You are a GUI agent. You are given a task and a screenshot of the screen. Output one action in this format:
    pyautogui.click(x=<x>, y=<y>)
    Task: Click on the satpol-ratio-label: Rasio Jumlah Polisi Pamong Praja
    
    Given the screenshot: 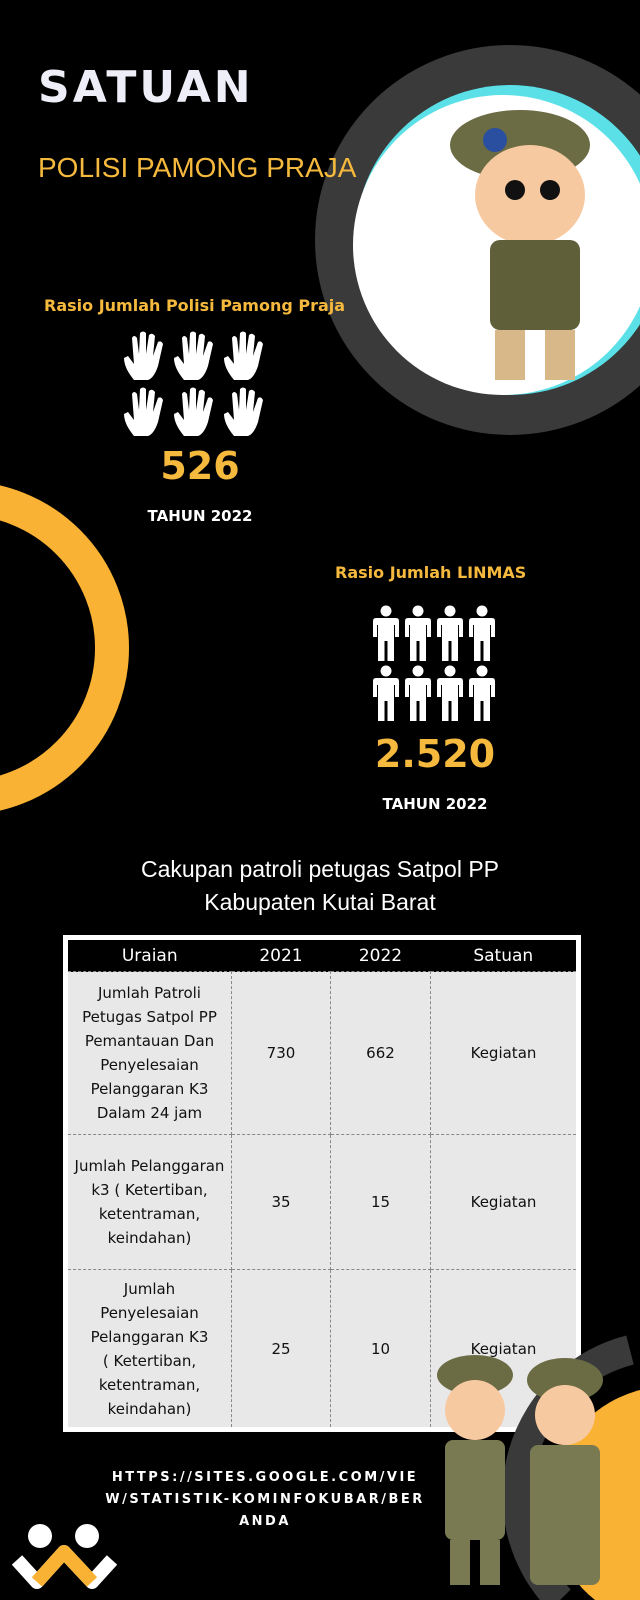 What is the action you would take?
    pyautogui.click(x=195, y=305)
    